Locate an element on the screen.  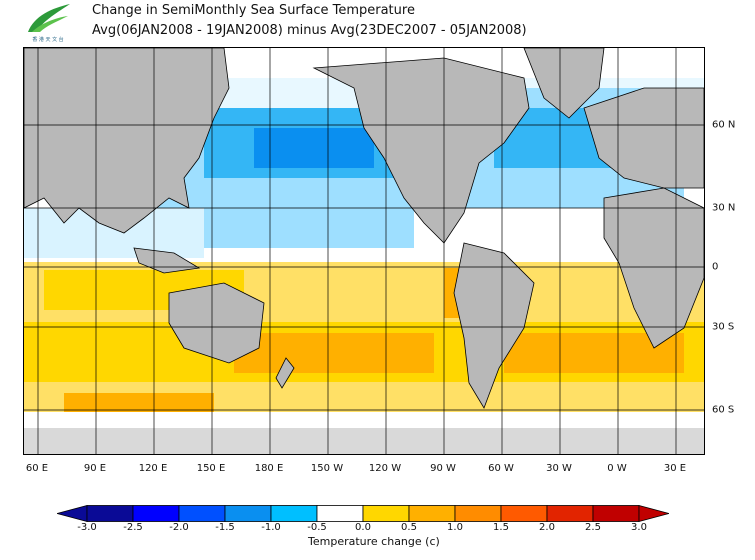
agency-logo-icon: 香 港 天 文 台 is located at coordinates (49, 23).